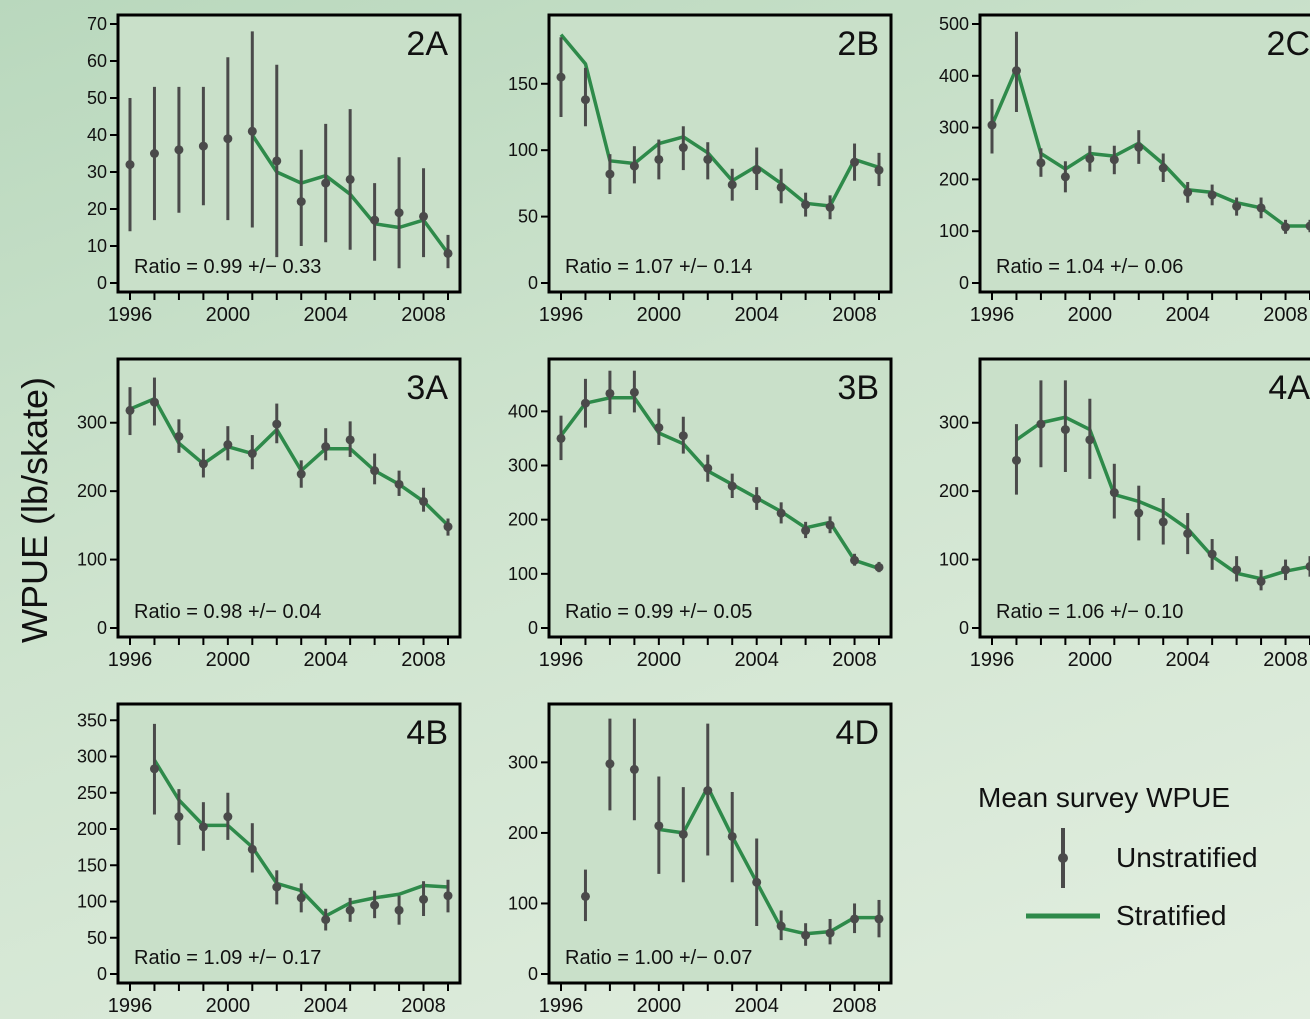 This screenshot has height=1019, width=1310. What do you see at coordinates (1016, 460) in the screenshot?
I see `point-4a-1997` at bounding box center [1016, 460].